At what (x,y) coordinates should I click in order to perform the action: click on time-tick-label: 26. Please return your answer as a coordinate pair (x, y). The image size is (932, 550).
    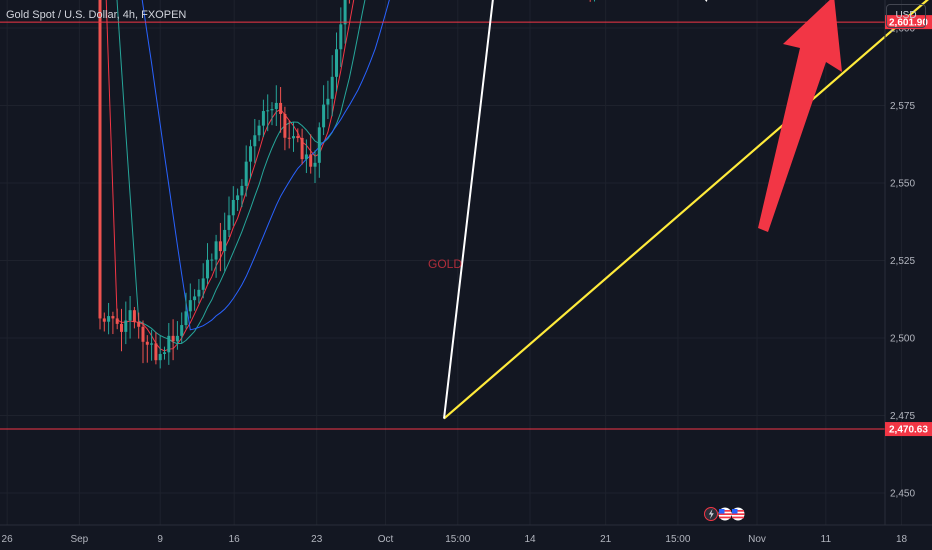
    Looking at the image, I should click on (8, 539).